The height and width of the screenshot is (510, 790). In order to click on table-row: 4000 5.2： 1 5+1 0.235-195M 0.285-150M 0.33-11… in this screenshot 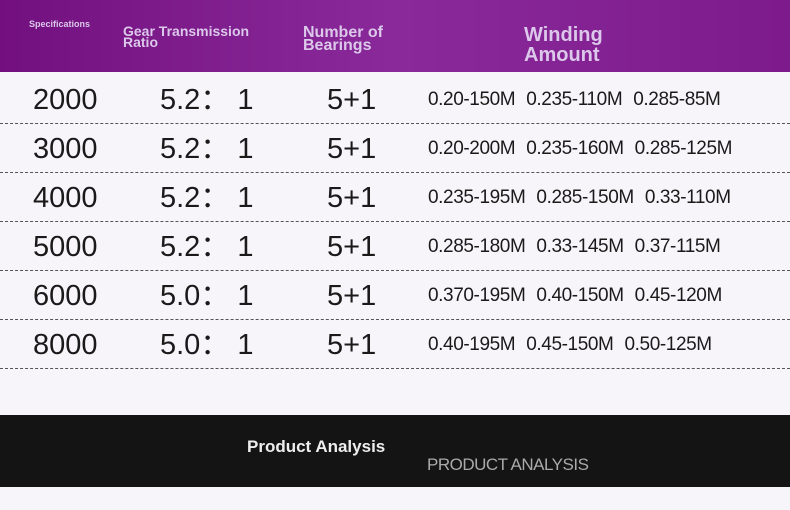, I will do `click(395, 197)`.